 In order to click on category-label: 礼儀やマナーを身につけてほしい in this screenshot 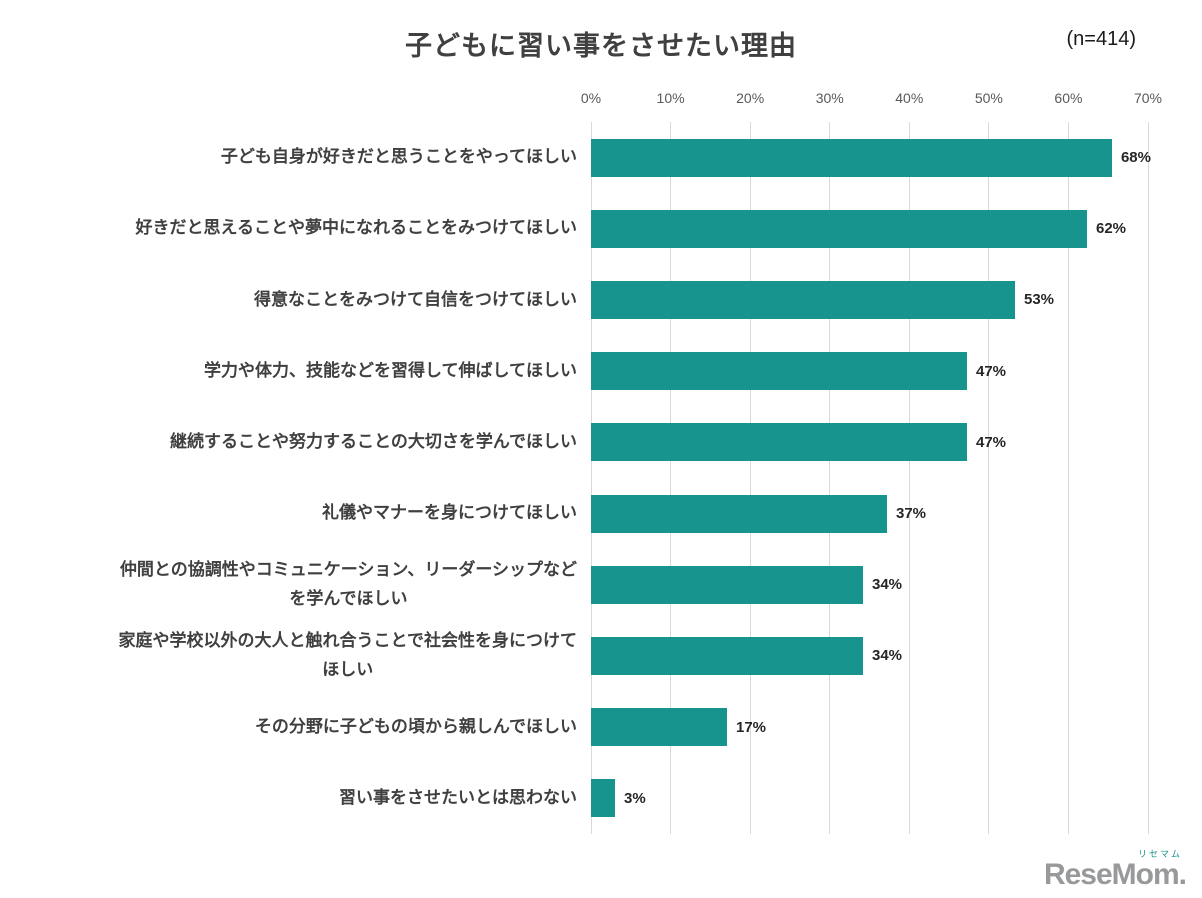, I will do `click(449, 513)`.